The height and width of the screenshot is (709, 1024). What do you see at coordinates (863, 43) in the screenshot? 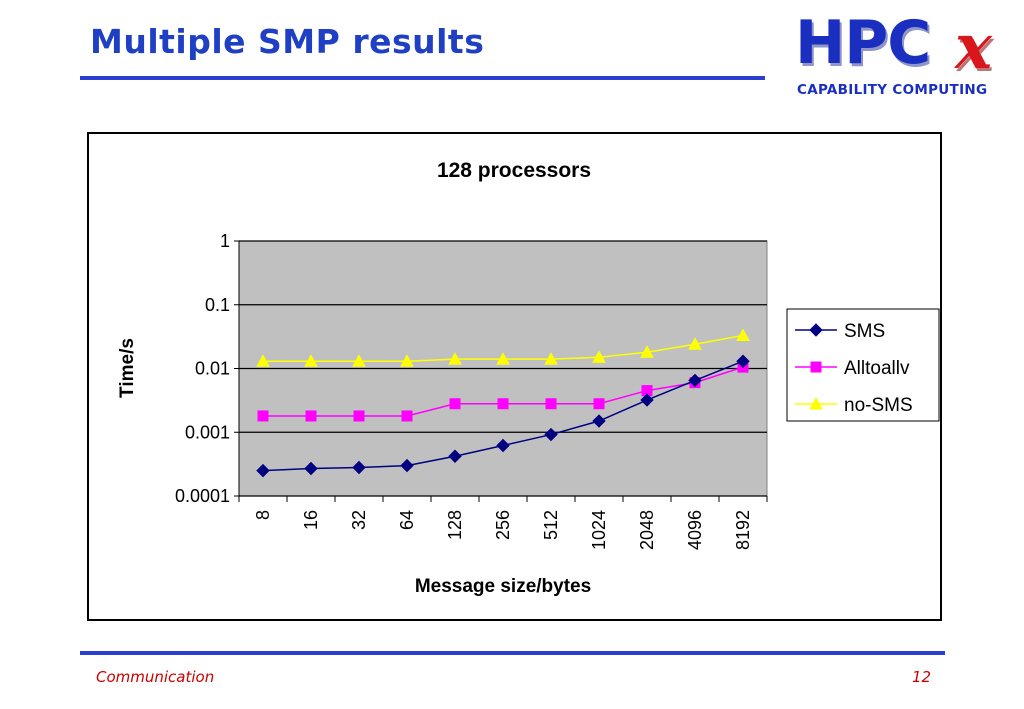
I see `logo-main-text: HPC` at bounding box center [863, 43].